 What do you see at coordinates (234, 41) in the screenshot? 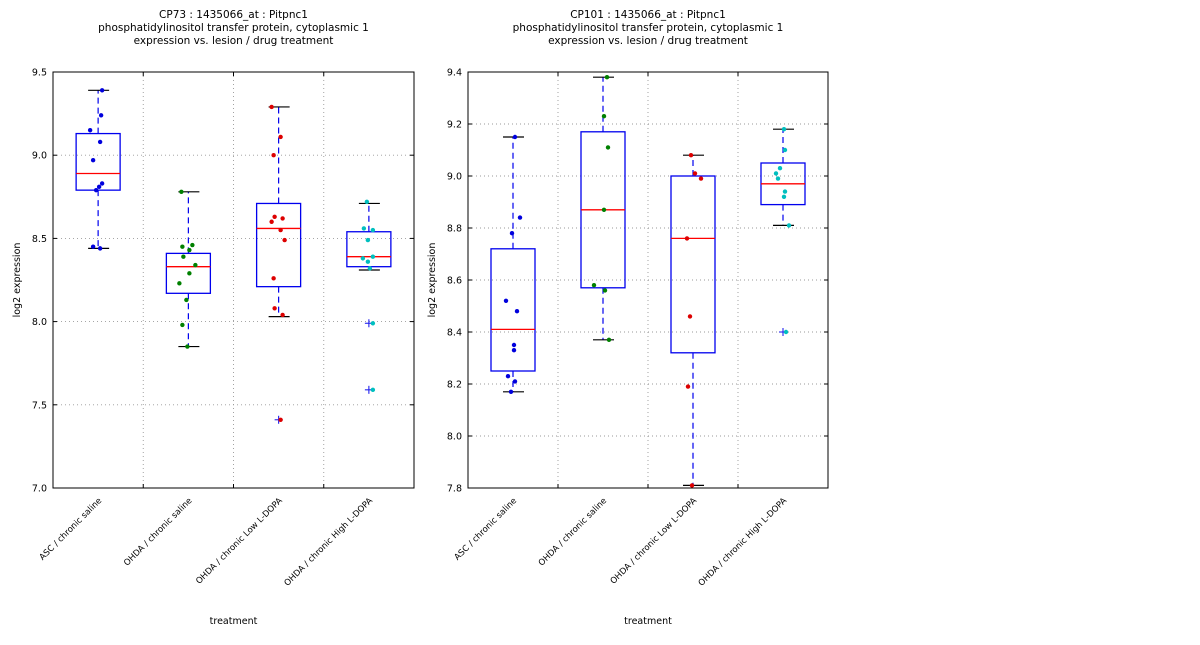
I see `plot-title-line: expression vs. lesion / drug treatment` at bounding box center [234, 41].